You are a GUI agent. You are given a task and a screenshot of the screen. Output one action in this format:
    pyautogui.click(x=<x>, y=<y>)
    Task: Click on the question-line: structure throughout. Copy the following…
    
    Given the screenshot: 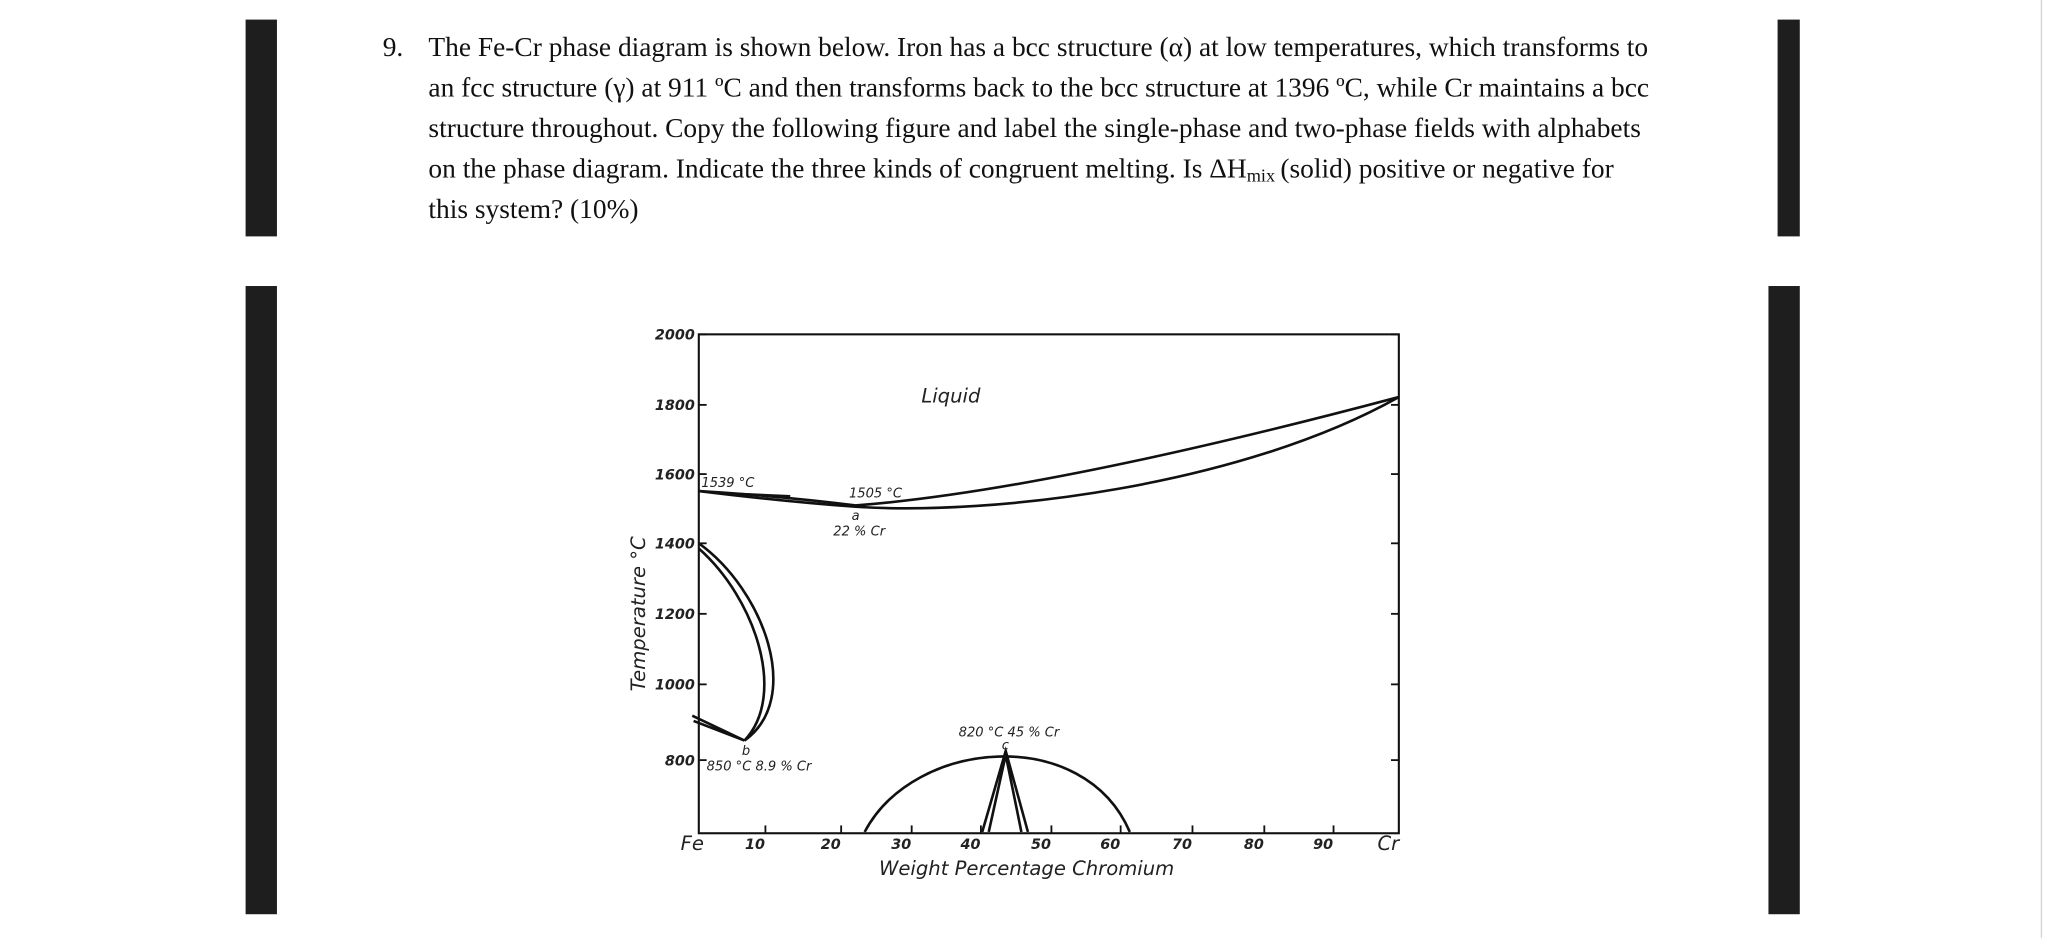 What is the action you would take?
    pyautogui.click(x=1034, y=128)
    